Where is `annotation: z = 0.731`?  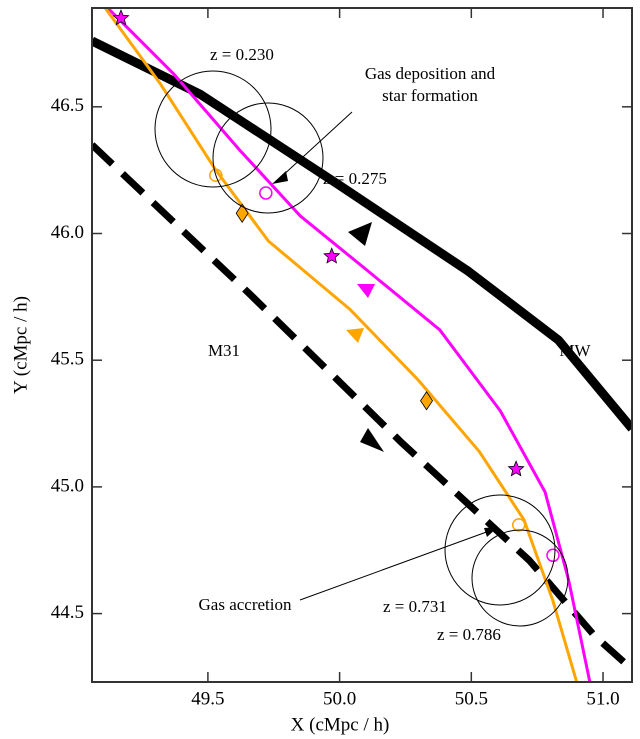 annotation: z = 0.731 is located at coordinates (415, 606).